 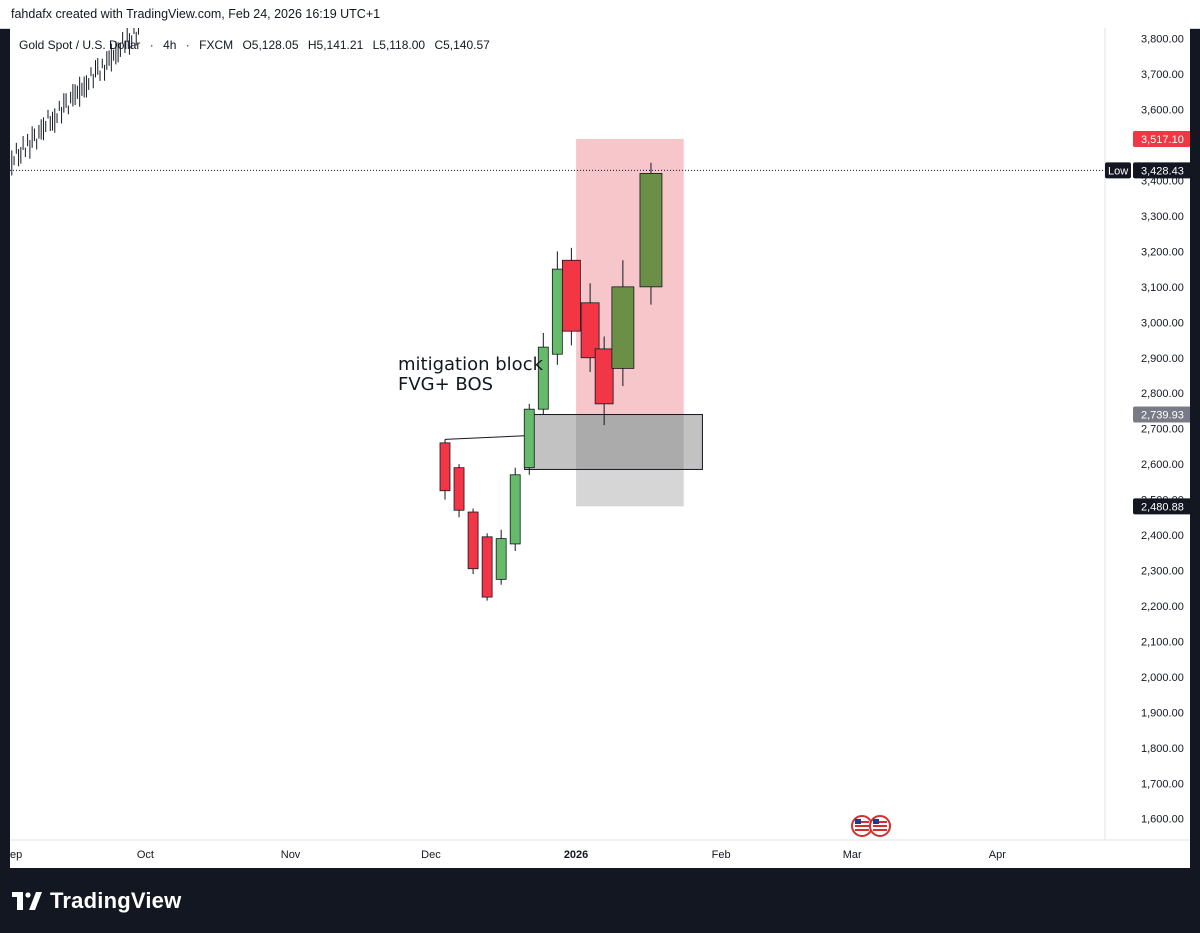 What do you see at coordinates (399, 45) in the screenshot?
I see `legend-low: L5,118.00` at bounding box center [399, 45].